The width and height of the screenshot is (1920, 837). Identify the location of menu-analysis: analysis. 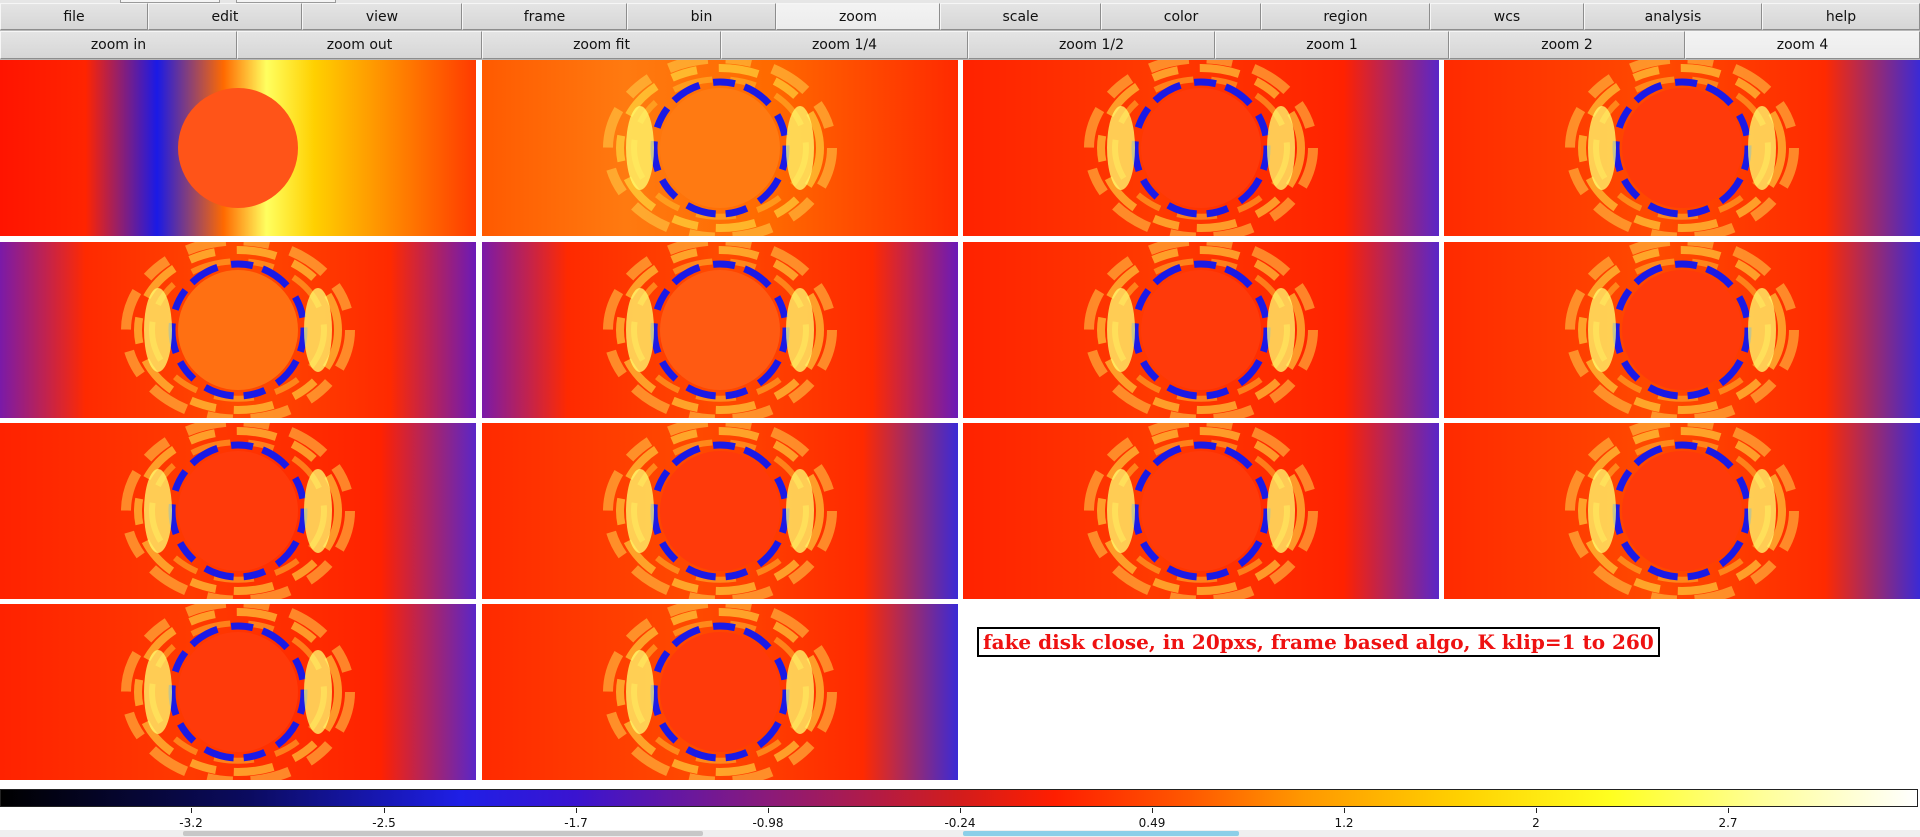
(1673, 16).